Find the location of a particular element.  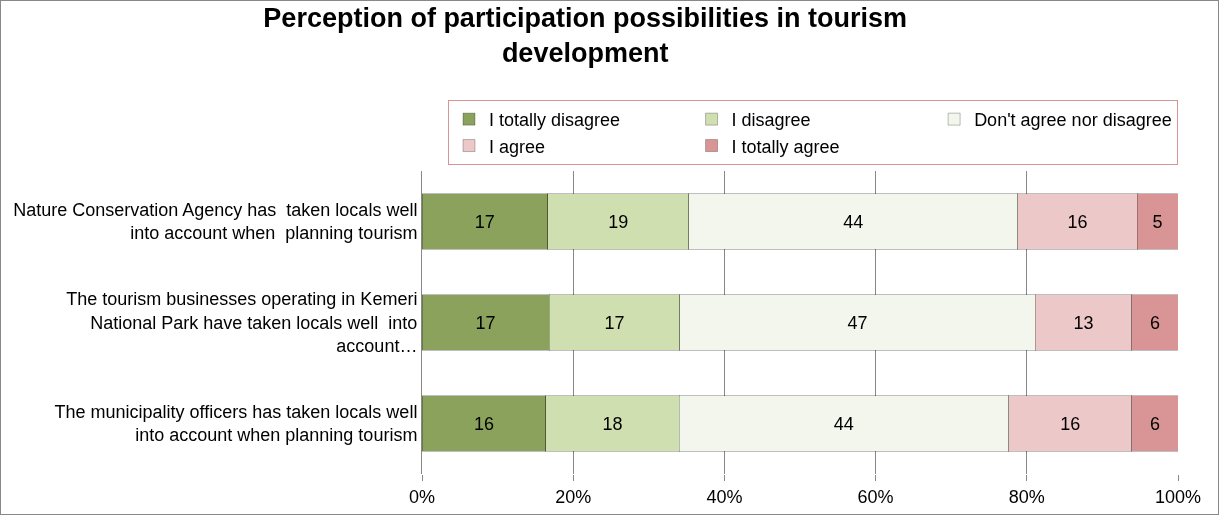

legend-label: Don't agree nor disagree is located at coordinates (1073, 120).